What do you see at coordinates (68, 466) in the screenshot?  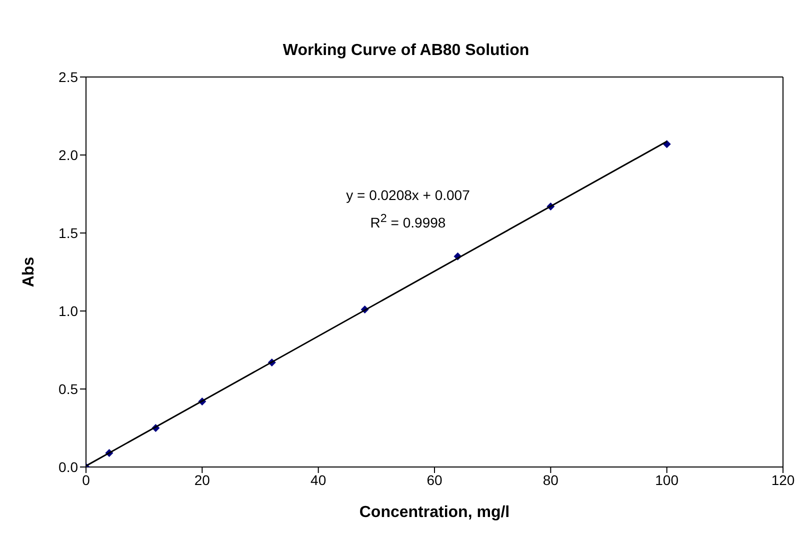 I see `y-tick-label: 0.0` at bounding box center [68, 466].